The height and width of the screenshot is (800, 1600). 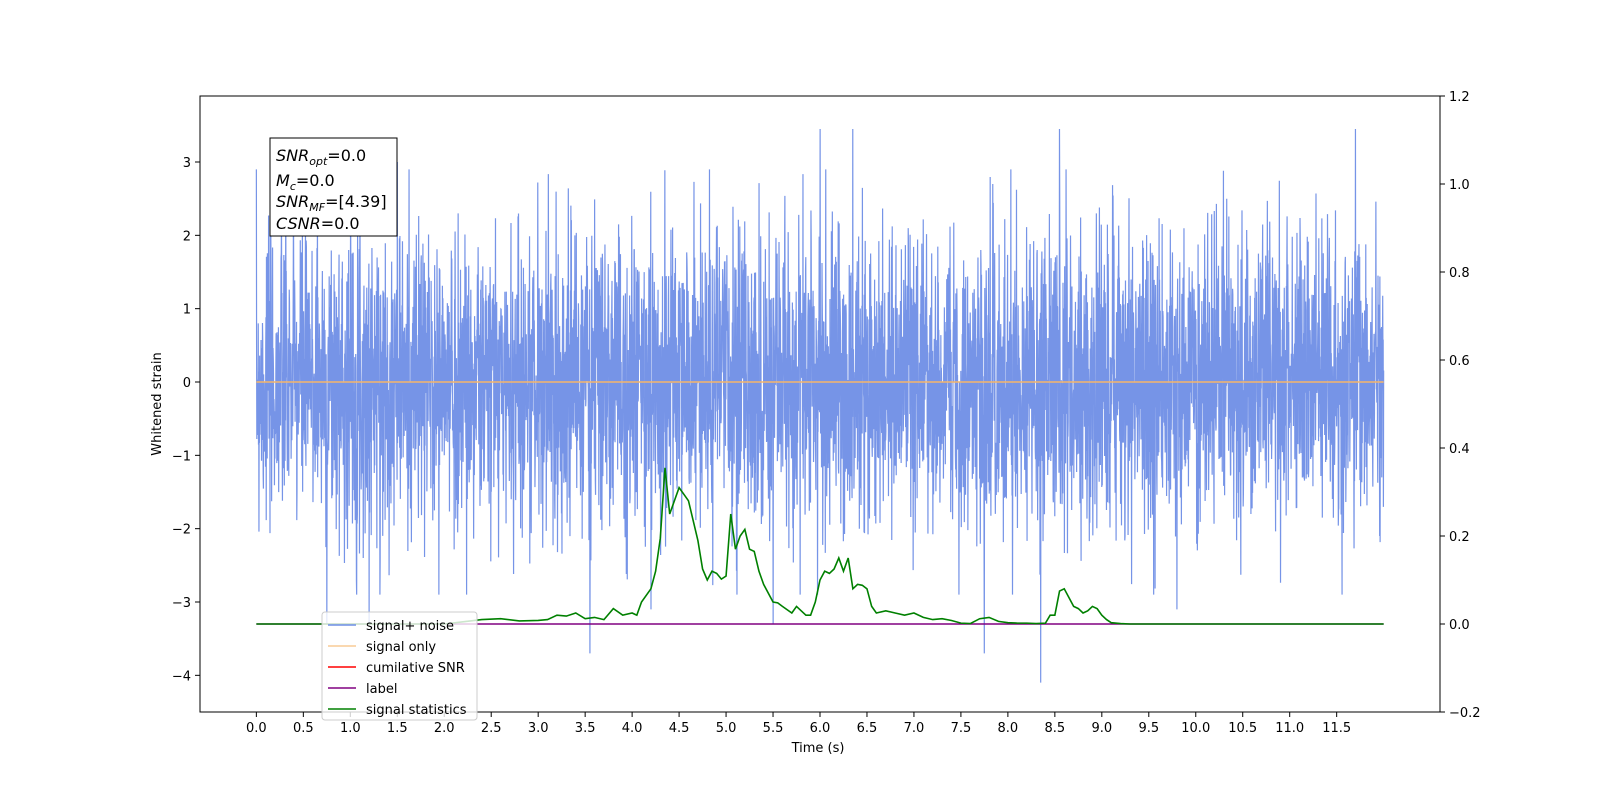 What do you see at coordinates (187, 383) in the screenshot?
I see `y-tick-label: 0` at bounding box center [187, 383].